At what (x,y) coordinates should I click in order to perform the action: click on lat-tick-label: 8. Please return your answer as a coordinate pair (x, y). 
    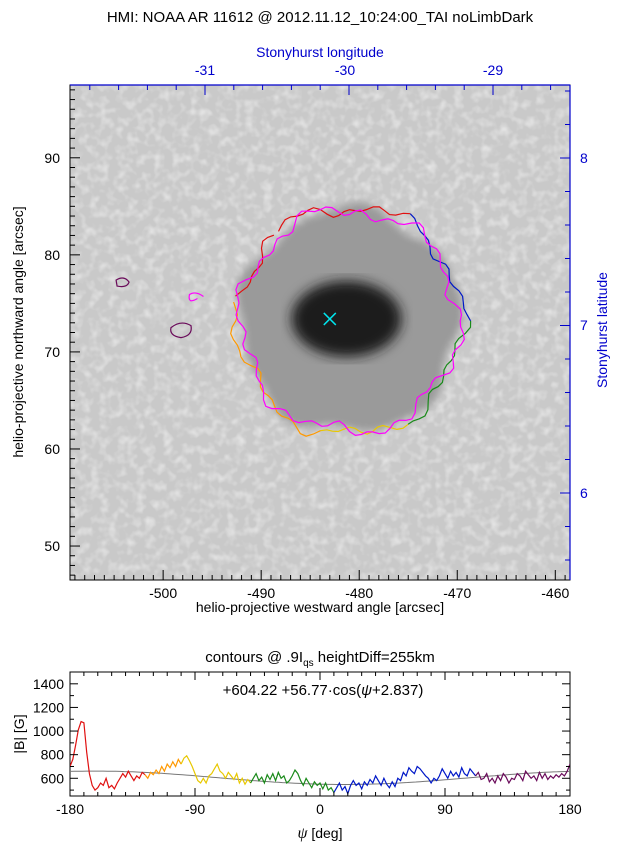
    Looking at the image, I should click on (584, 158).